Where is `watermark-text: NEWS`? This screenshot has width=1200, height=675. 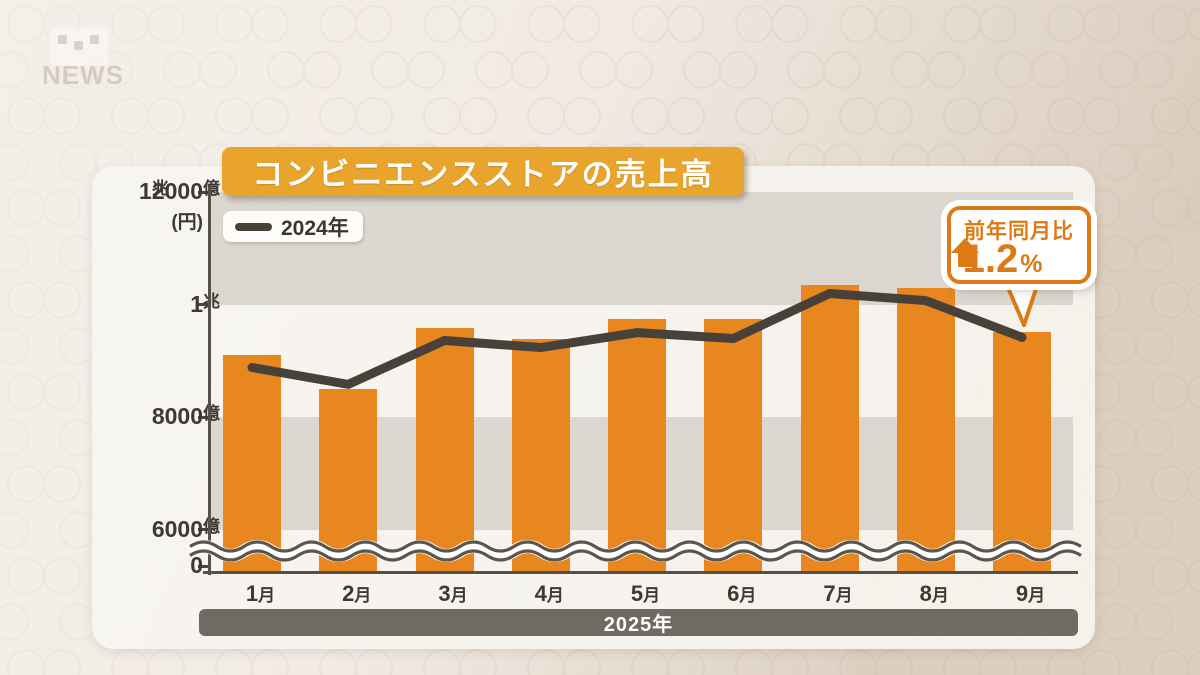
watermark-text: NEWS is located at coordinates (83, 75).